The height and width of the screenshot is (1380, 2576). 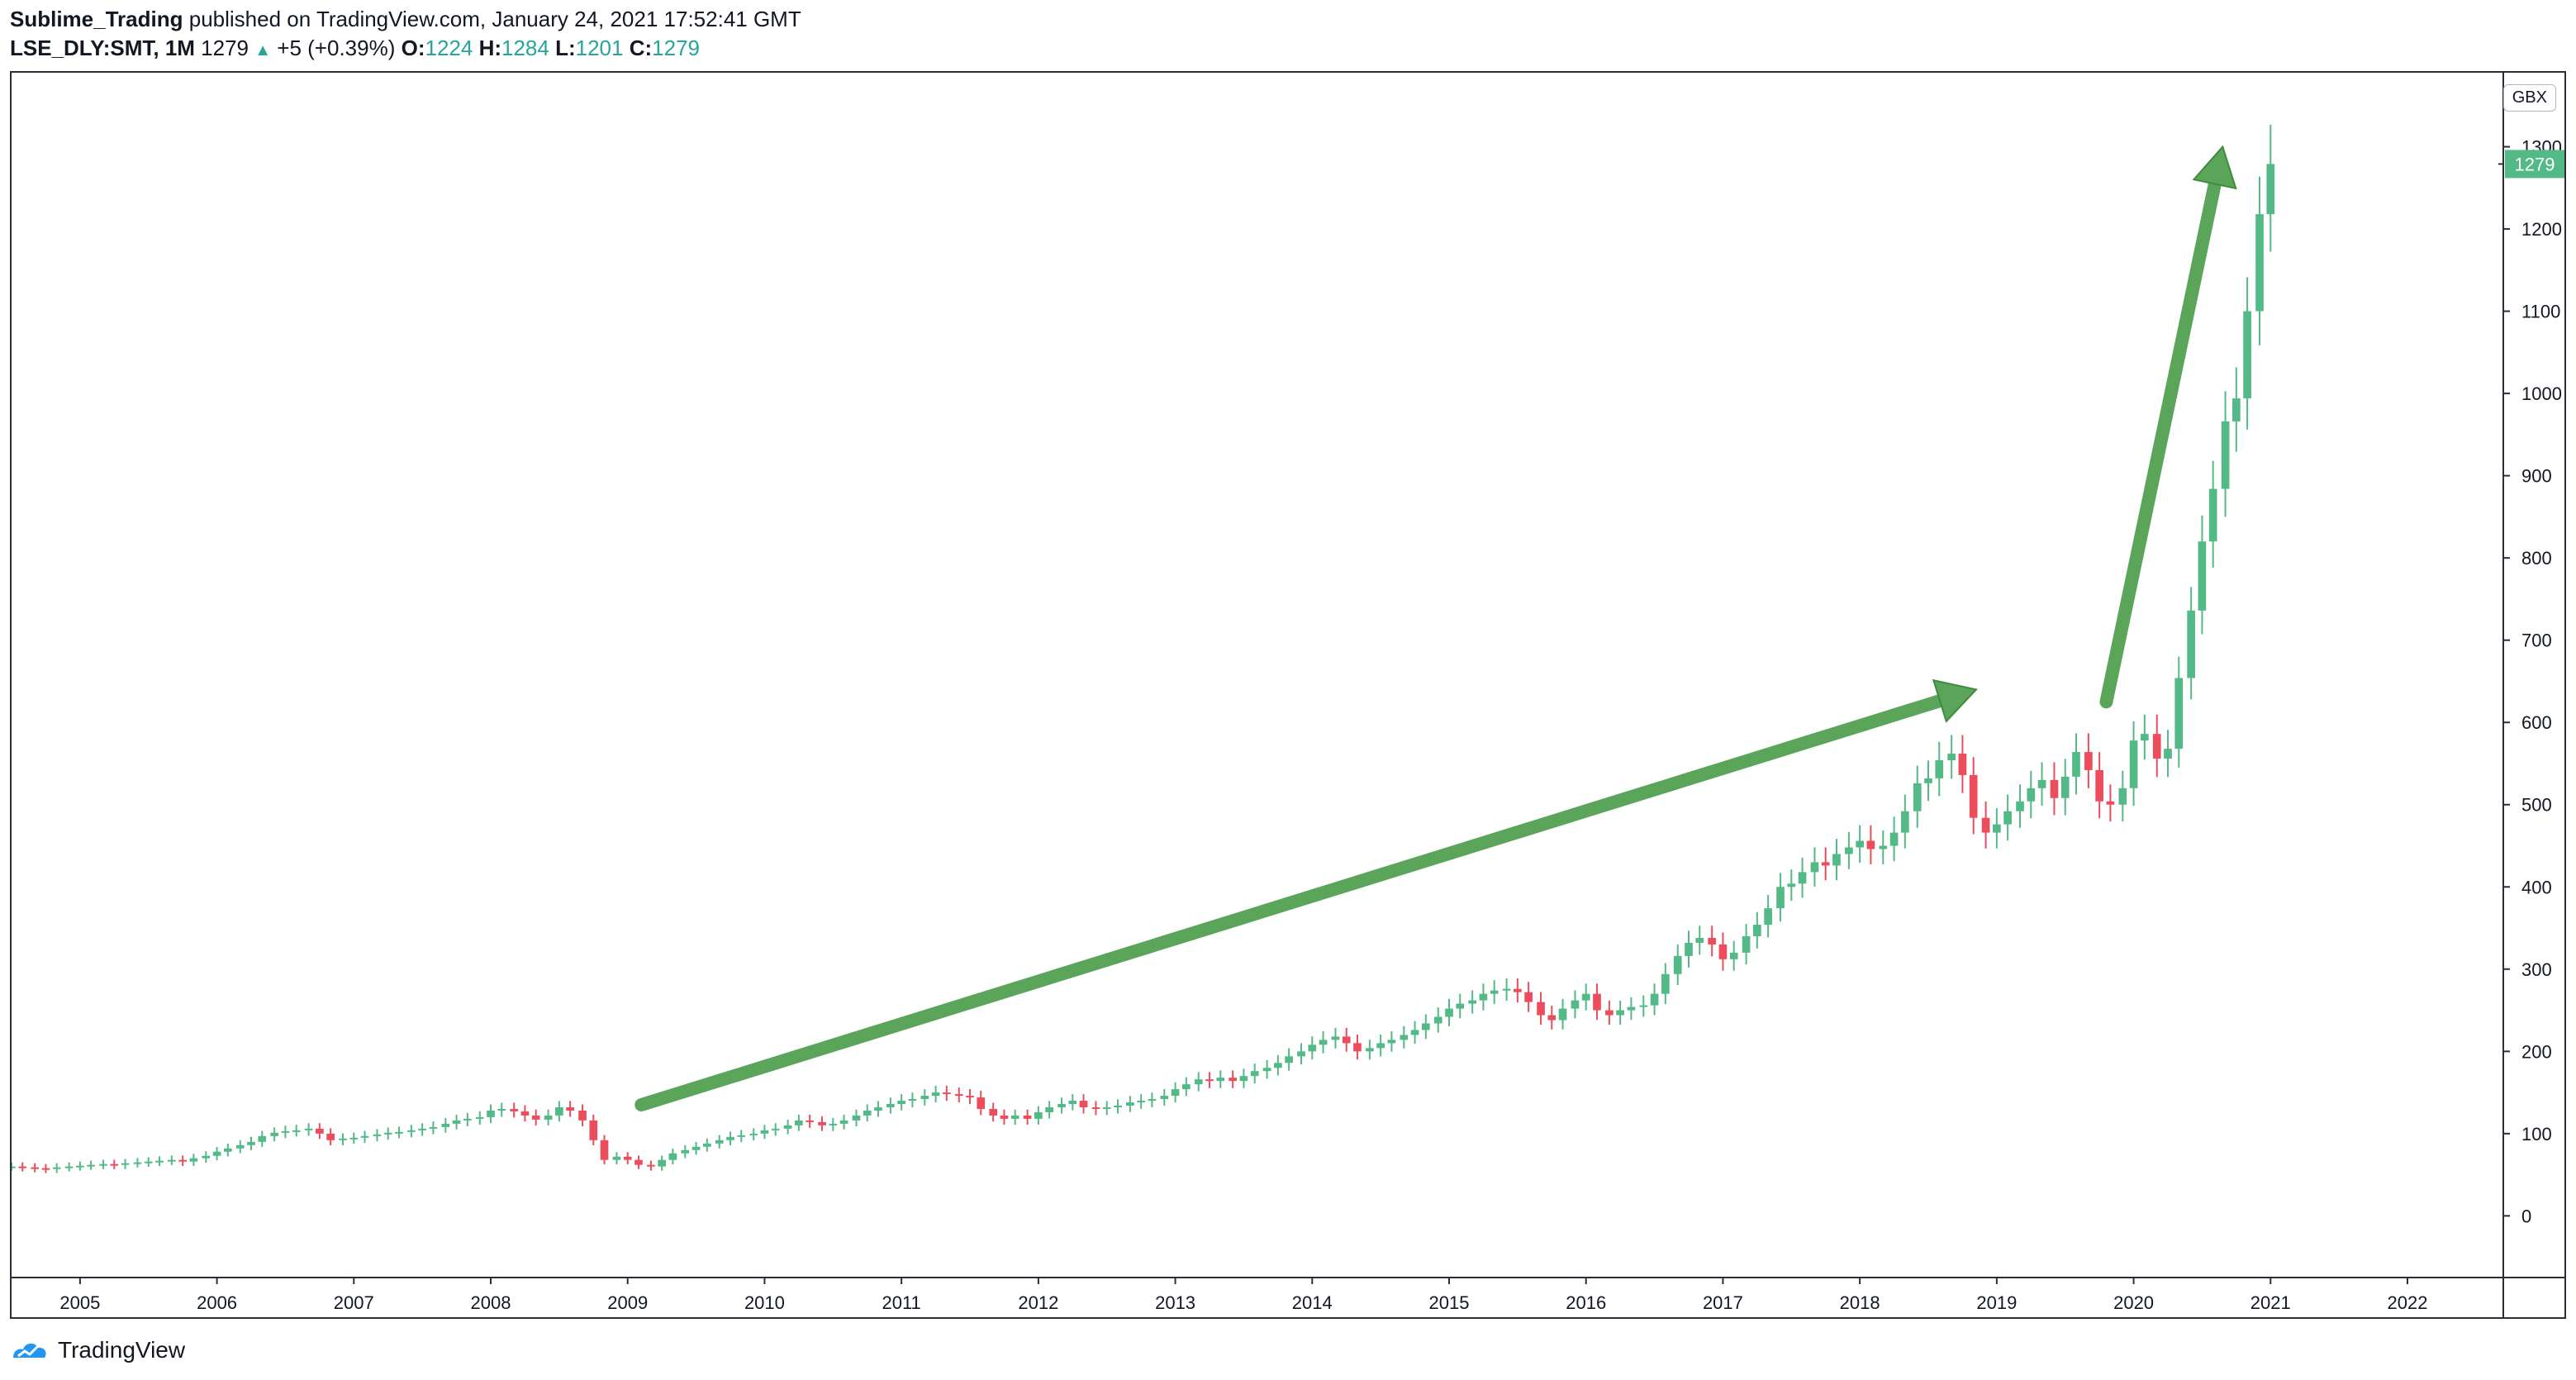 I want to click on trend-arrow-shaft, so click(x=2160, y=443).